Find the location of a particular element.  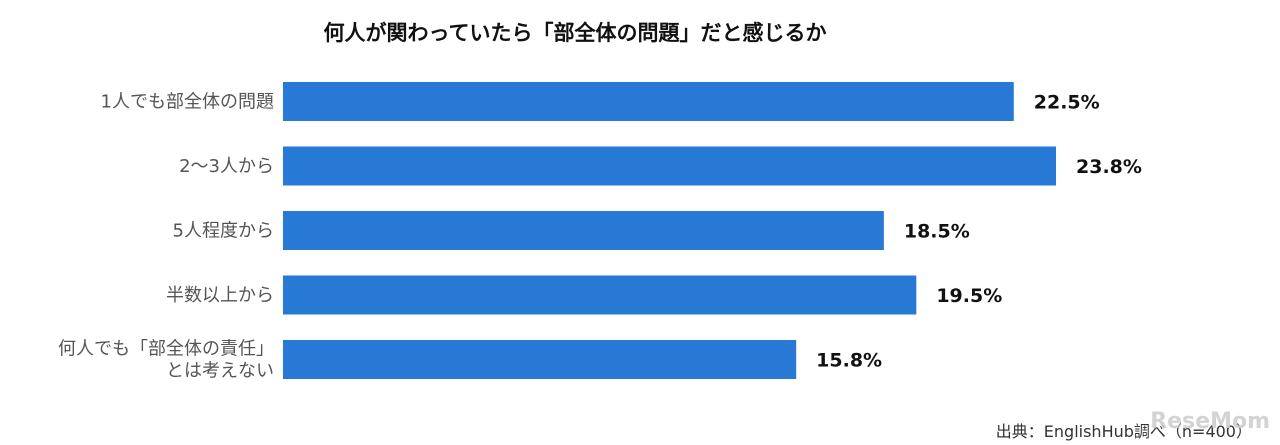

category-label-4-line-0: 何人でも「部全体の責任」 is located at coordinates (166, 349).